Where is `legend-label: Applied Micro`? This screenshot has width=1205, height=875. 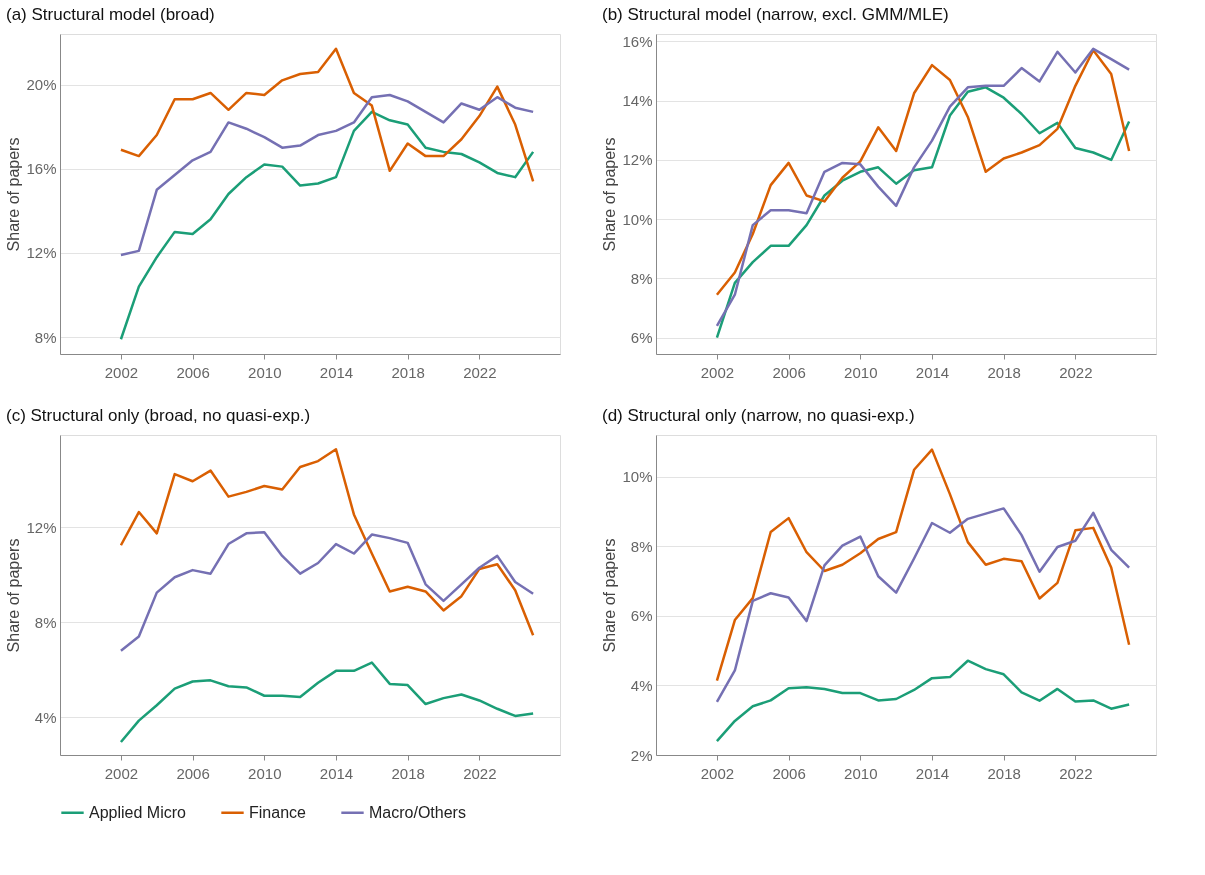 legend-label: Applied Micro is located at coordinates (138, 812).